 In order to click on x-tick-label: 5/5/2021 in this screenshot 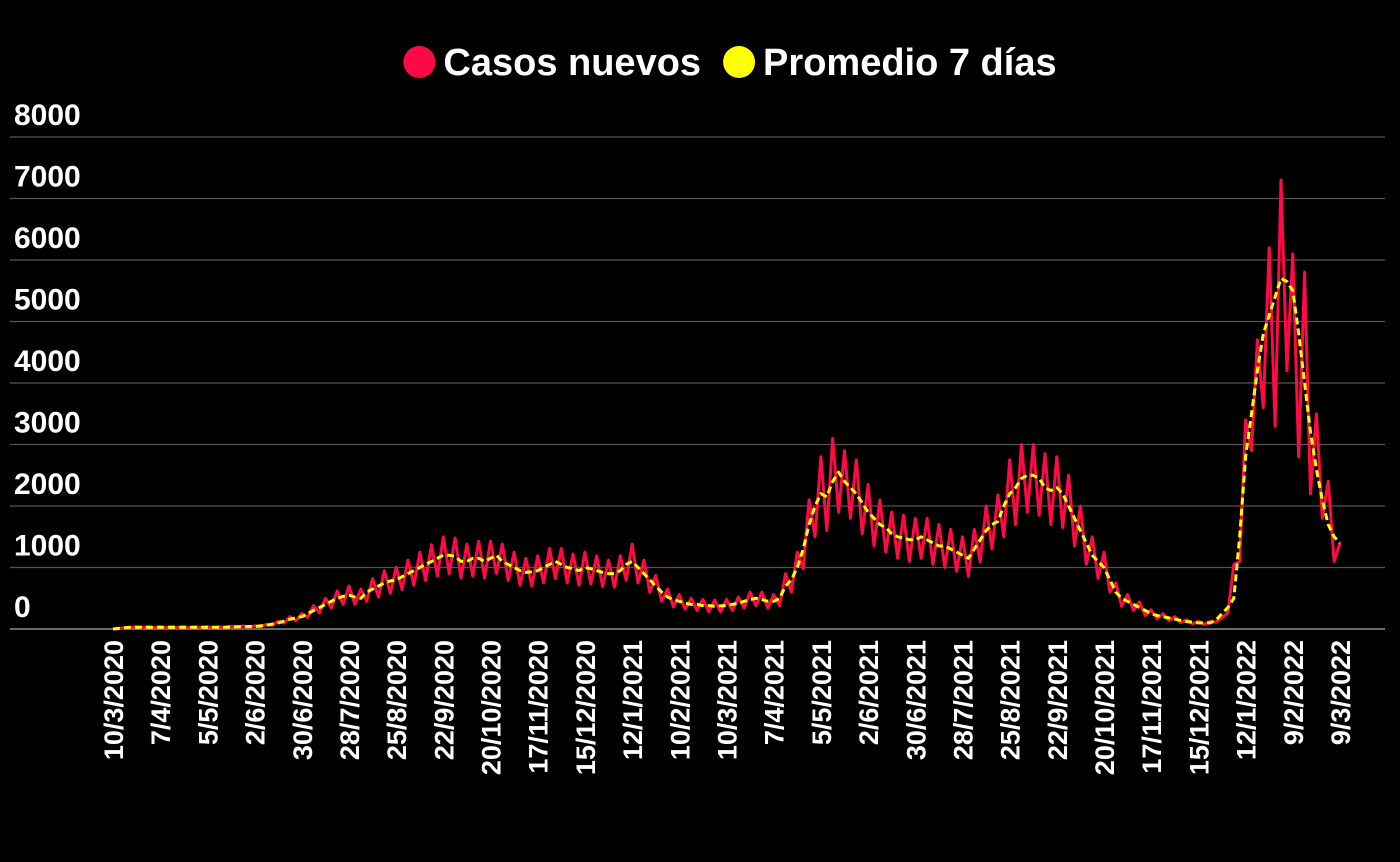, I will do `click(822, 692)`.